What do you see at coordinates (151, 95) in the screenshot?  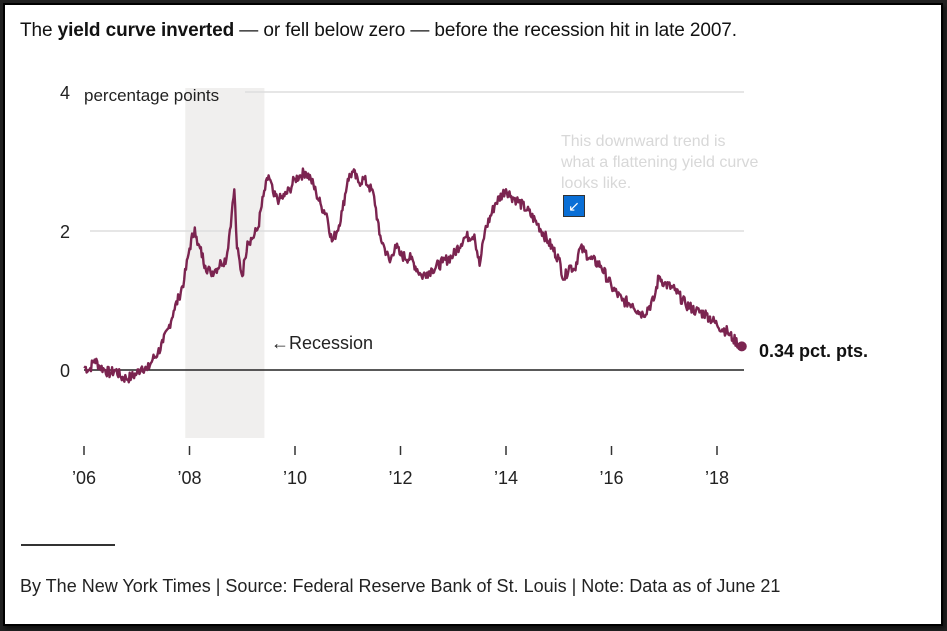 I see `y-axis-unit-label: percentage points` at bounding box center [151, 95].